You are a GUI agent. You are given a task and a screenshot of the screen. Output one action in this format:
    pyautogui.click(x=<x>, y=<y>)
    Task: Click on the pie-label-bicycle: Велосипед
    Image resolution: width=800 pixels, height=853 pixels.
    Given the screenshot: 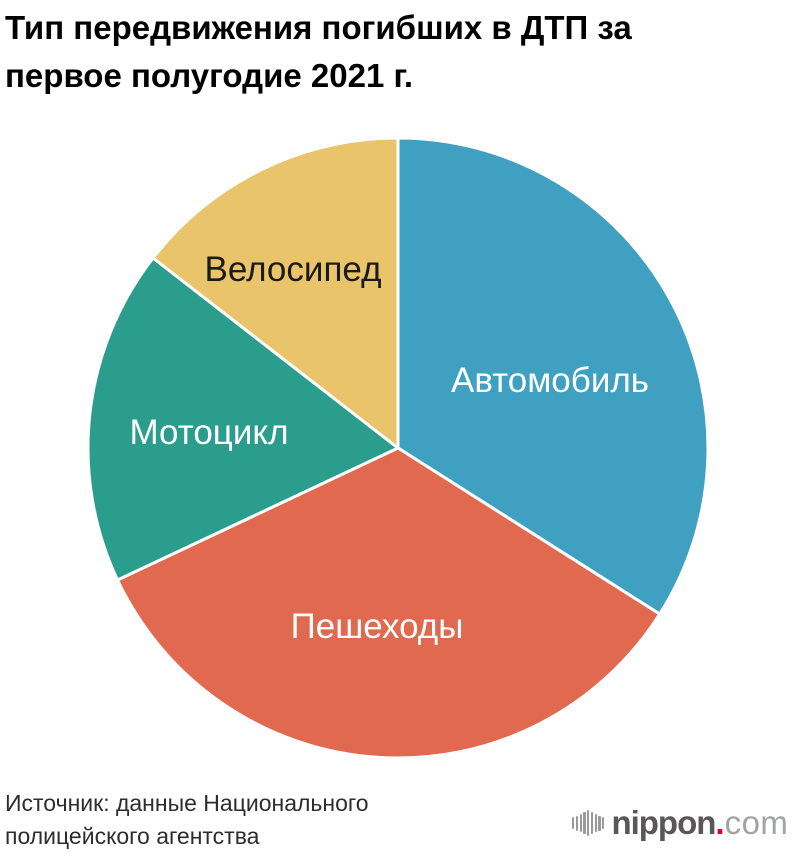 What is the action you would take?
    pyautogui.click(x=293, y=269)
    